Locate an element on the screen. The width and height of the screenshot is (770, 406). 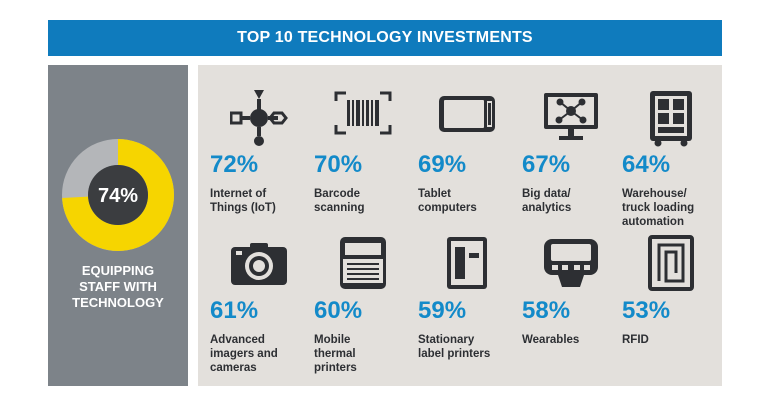
percent-value: 64% is located at coordinates (646, 164).